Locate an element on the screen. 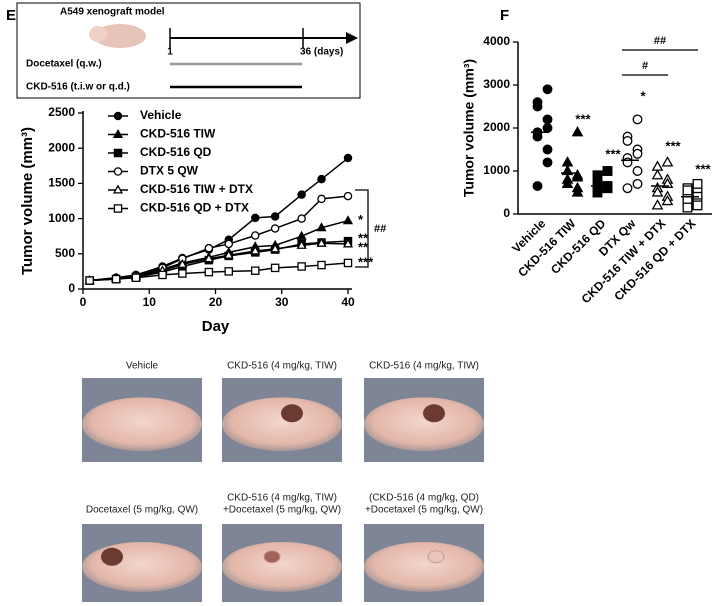 The image size is (726, 606). schedule-label: Docetaxel (q.w.) is located at coordinates (64, 64).